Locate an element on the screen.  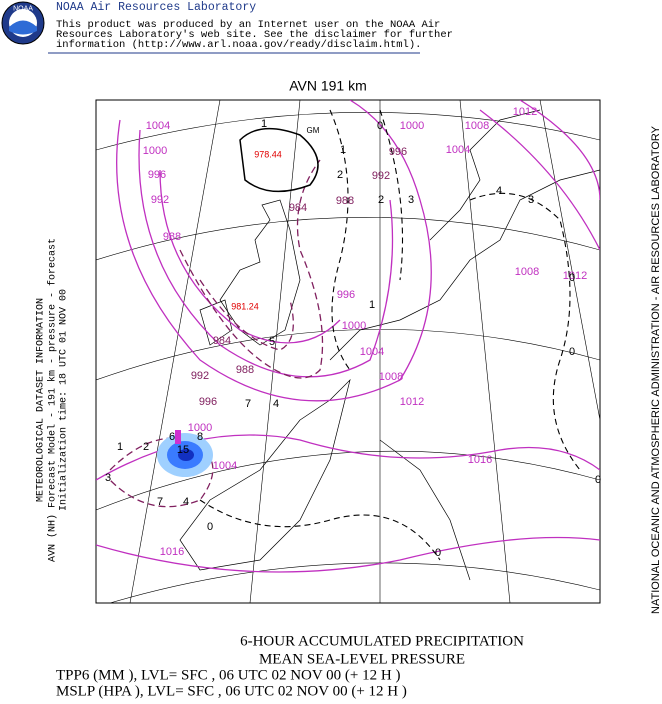
precip-label: 5 is located at coordinates (272, 342).